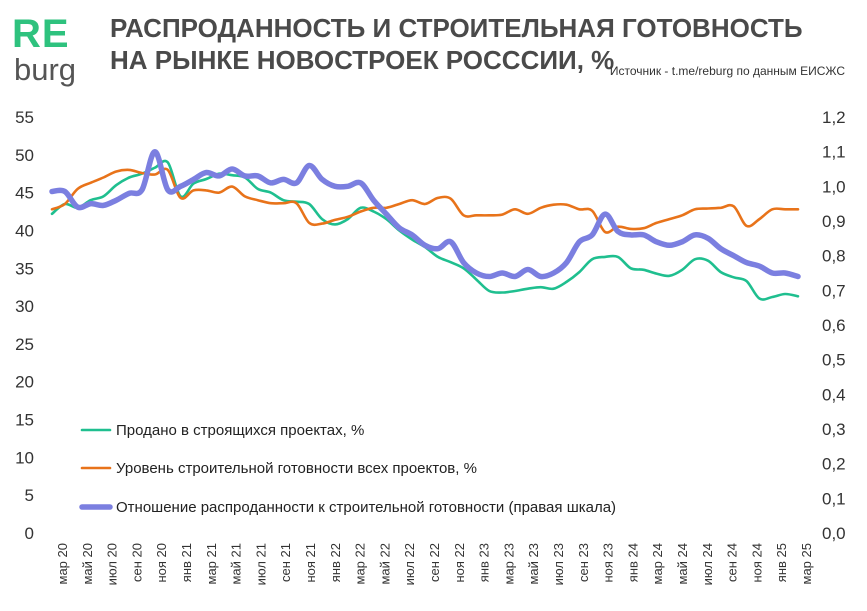 This screenshot has height=611, width=867. I want to click on x-tick-label: мар 24, so click(657, 563).